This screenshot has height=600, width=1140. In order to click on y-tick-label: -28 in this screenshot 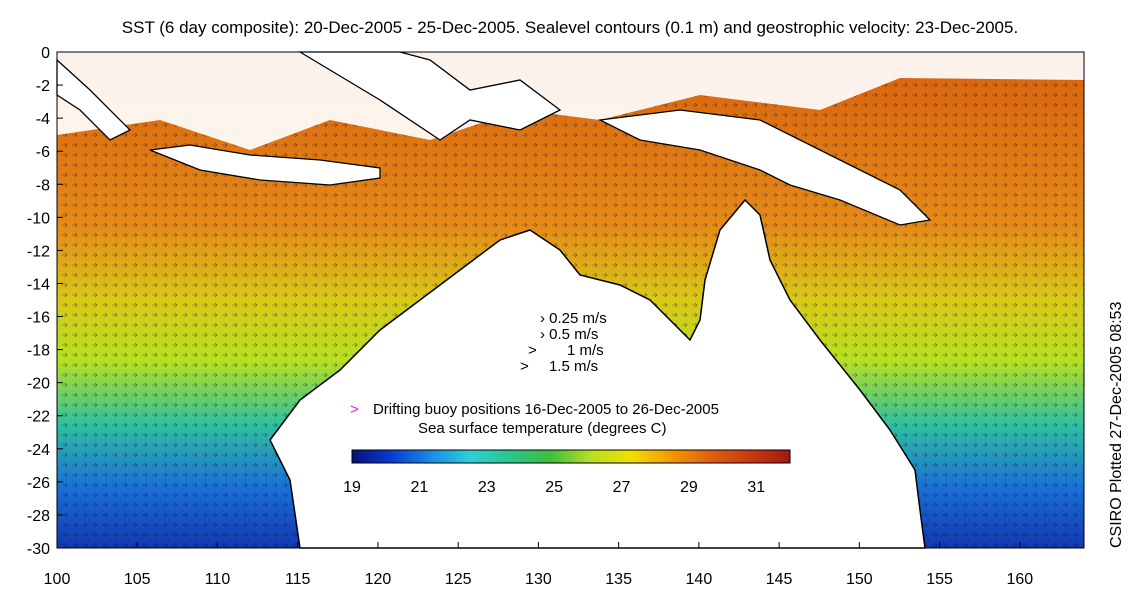, I will do `click(38, 516)`.